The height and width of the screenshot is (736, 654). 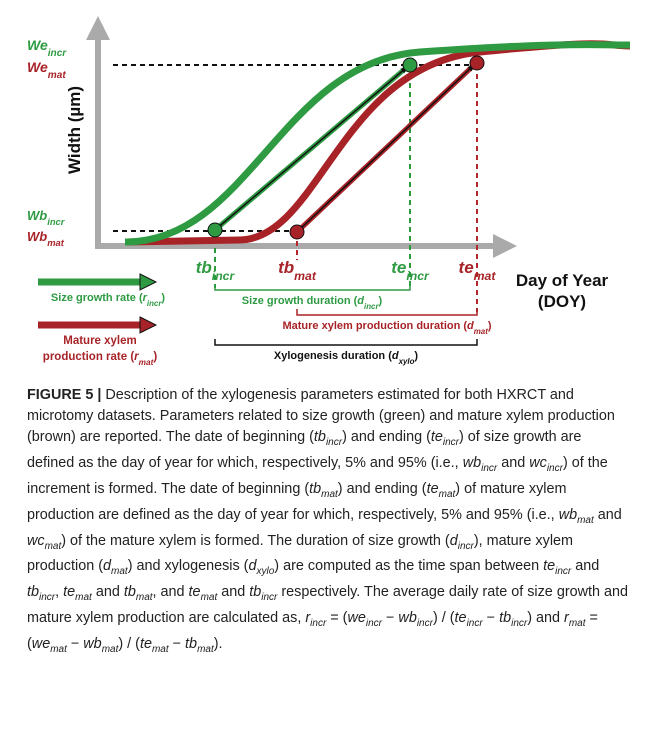 I want to click on label-run: Mature xylem, so click(x=100, y=341).